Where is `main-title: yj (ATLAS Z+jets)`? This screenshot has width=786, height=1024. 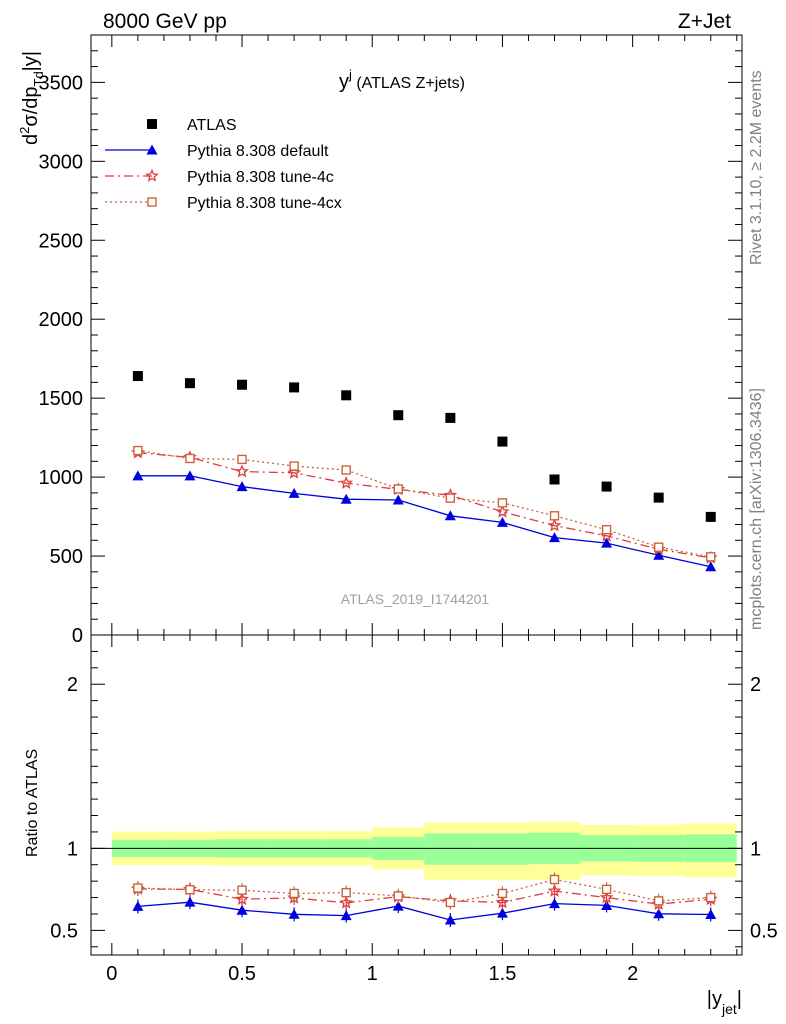
main-title: yj (ATLAS Z+jets) is located at coordinates (402, 80).